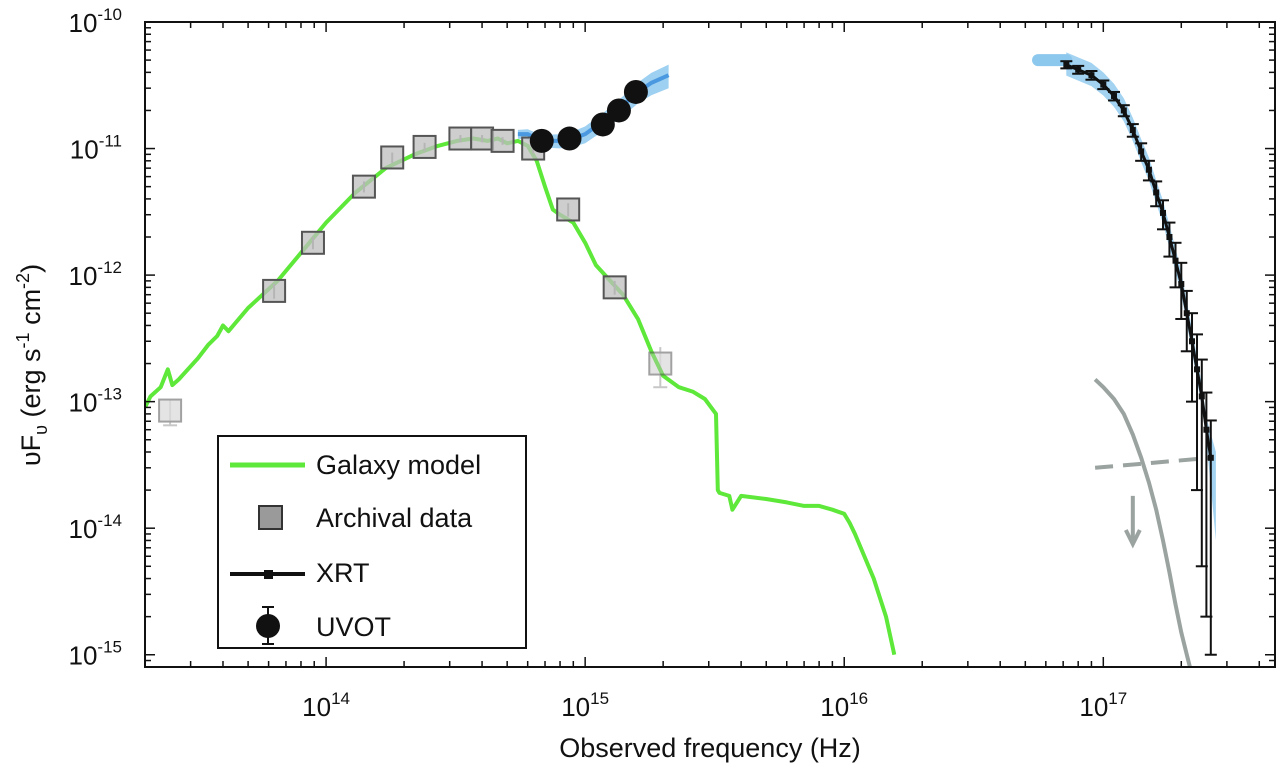 The height and width of the screenshot is (768, 1280). Describe the element at coordinates (23, 281) in the screenshot. I see `y-axis-title-exp2: -2` at that location.